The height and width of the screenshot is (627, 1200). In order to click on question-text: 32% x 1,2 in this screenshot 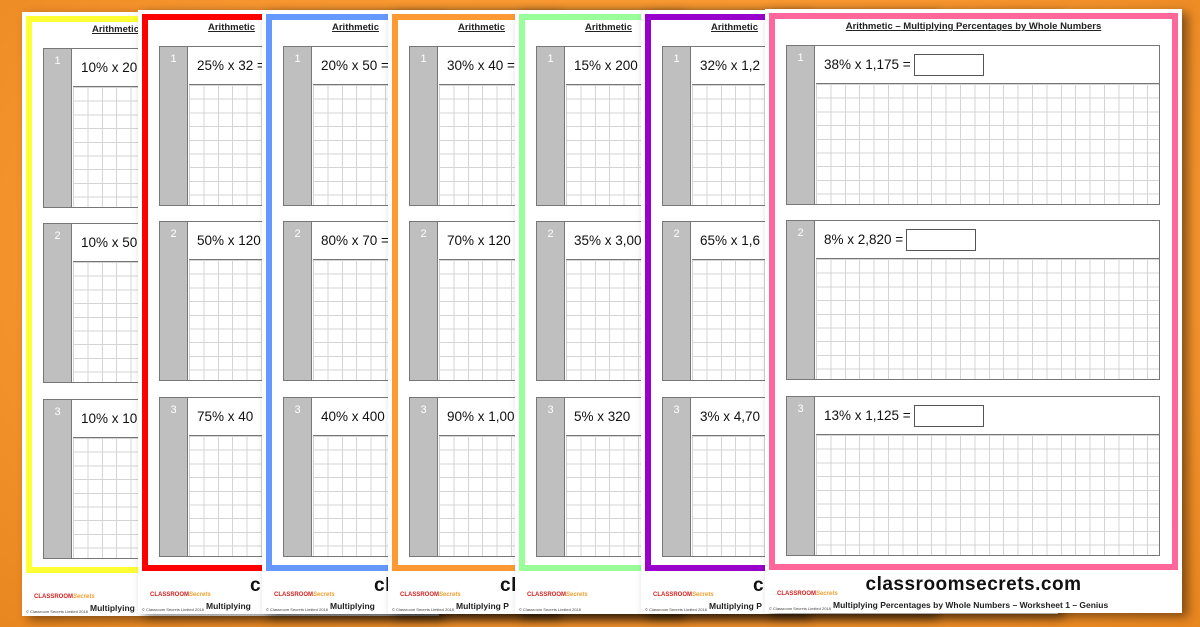, I will do `click(730, 65)`.